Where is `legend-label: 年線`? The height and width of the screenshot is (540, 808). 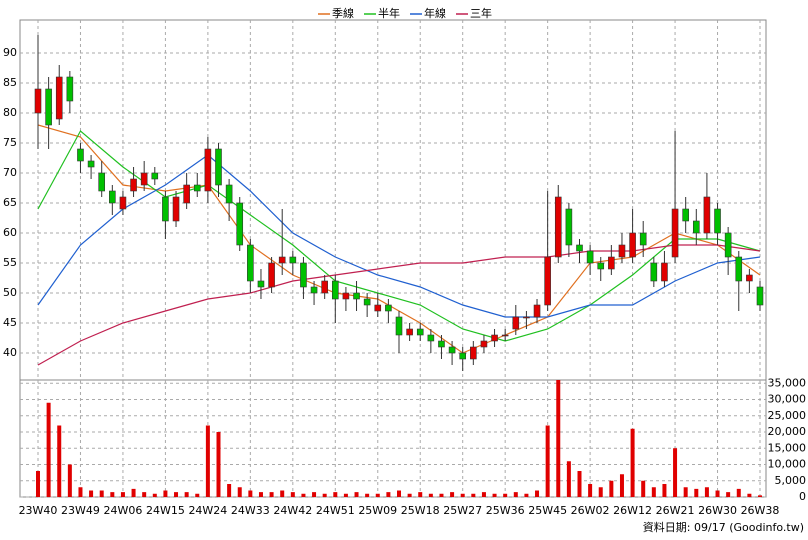 legend-label: 年線 is located at coordinates (435, 13).